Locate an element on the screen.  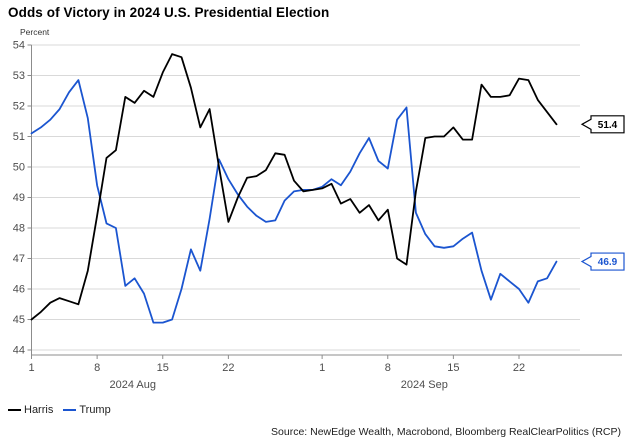
y-tick-label: 53 is located at coordinates (19, 76).